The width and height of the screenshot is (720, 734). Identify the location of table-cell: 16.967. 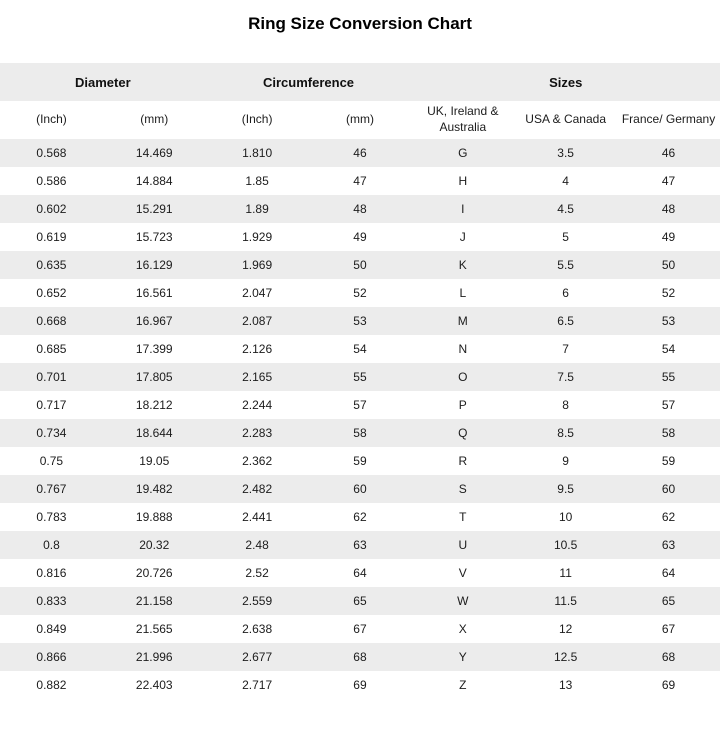
(154, 321).